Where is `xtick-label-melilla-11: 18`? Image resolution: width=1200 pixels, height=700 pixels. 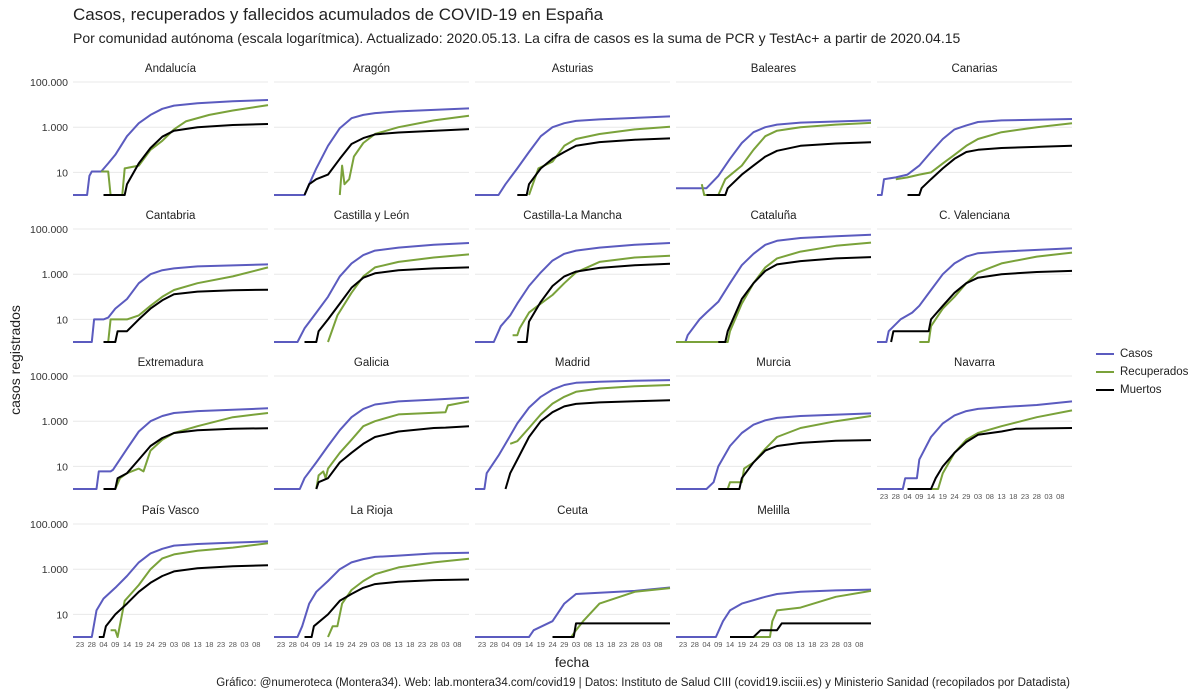 xtick-label-melilla-11: 18 is located at coordinates (812, 644).